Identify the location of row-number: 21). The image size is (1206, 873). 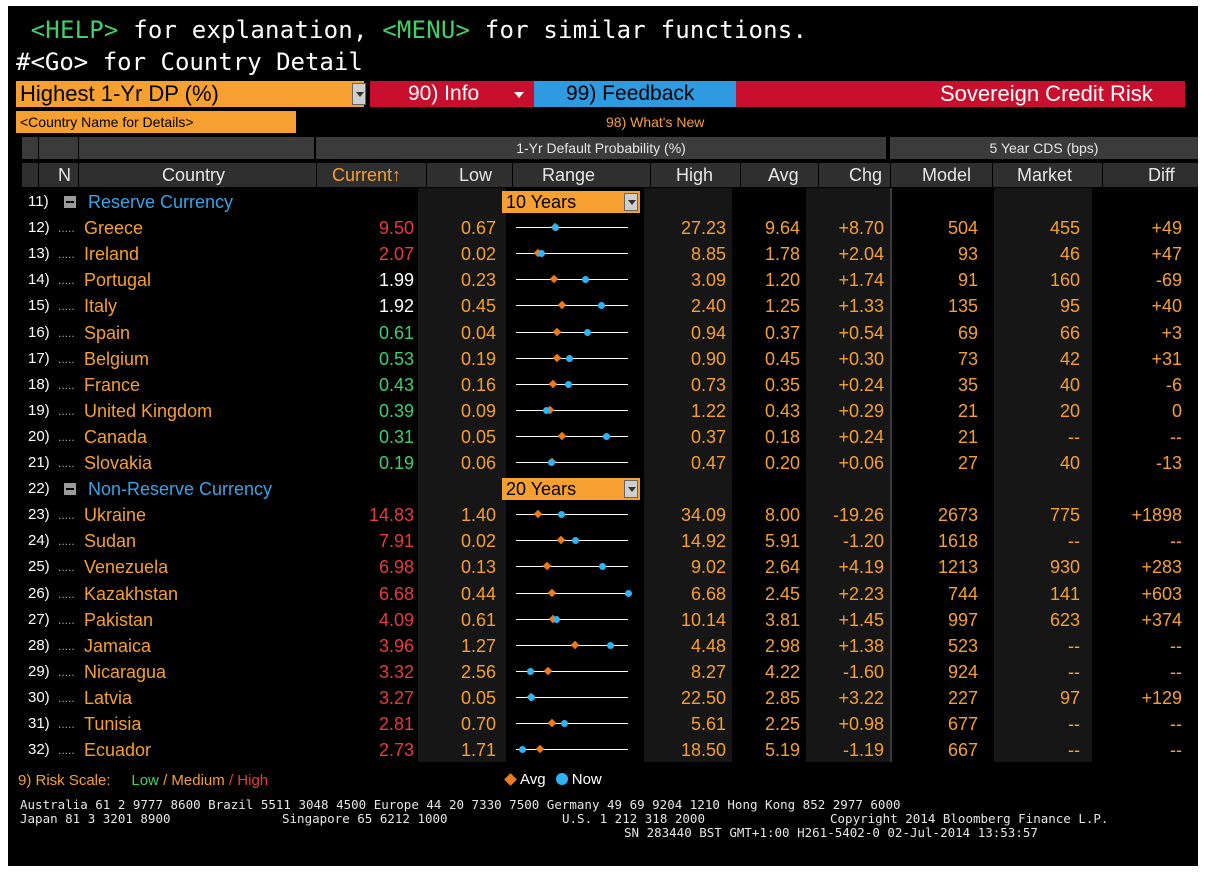
(39, 462).